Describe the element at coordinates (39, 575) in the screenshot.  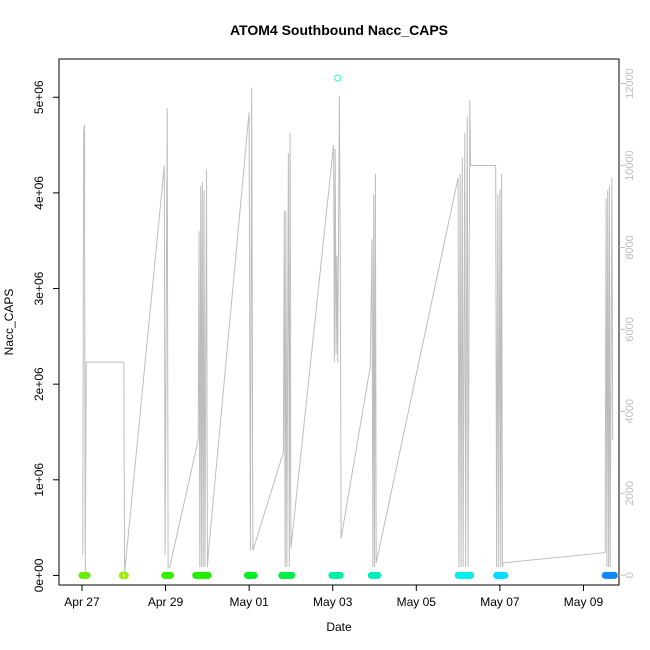
I see `y-tick-label: 0e+00` at that location.